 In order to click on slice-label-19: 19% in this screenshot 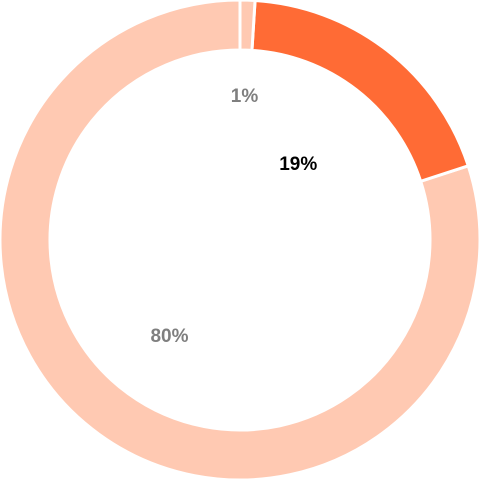, I will do `click(298, 164)`.